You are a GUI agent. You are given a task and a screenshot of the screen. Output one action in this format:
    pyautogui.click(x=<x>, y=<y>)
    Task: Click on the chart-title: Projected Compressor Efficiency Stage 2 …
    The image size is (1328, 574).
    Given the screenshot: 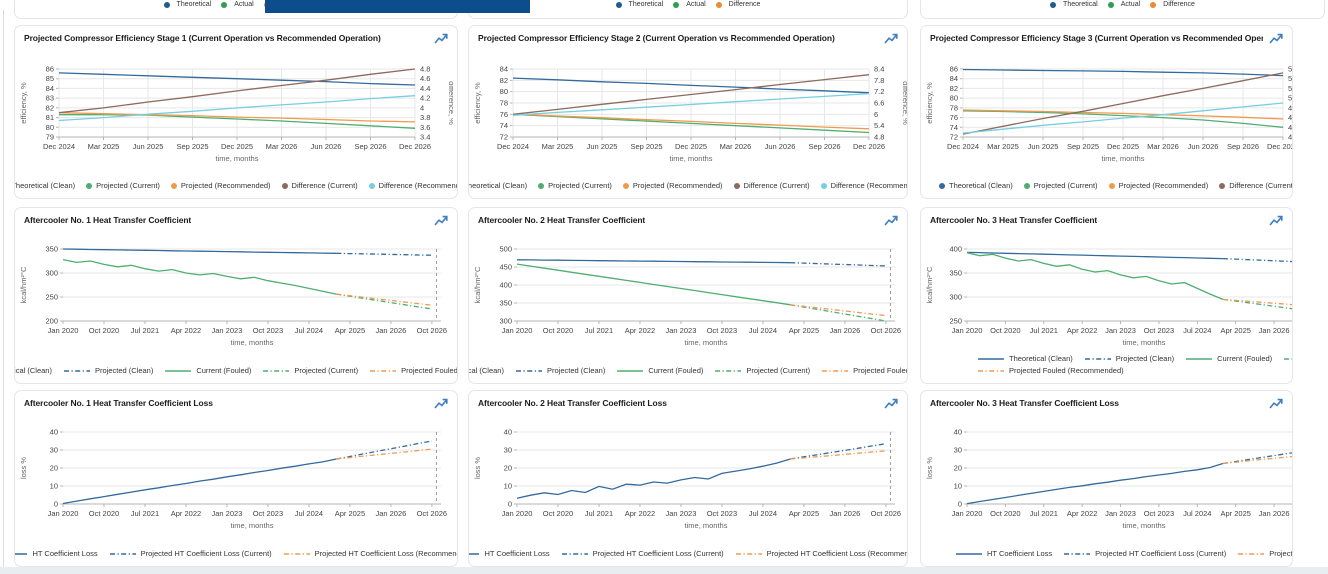 What is the action you would take?
    pyautogui.click(x=656, y=38)
    